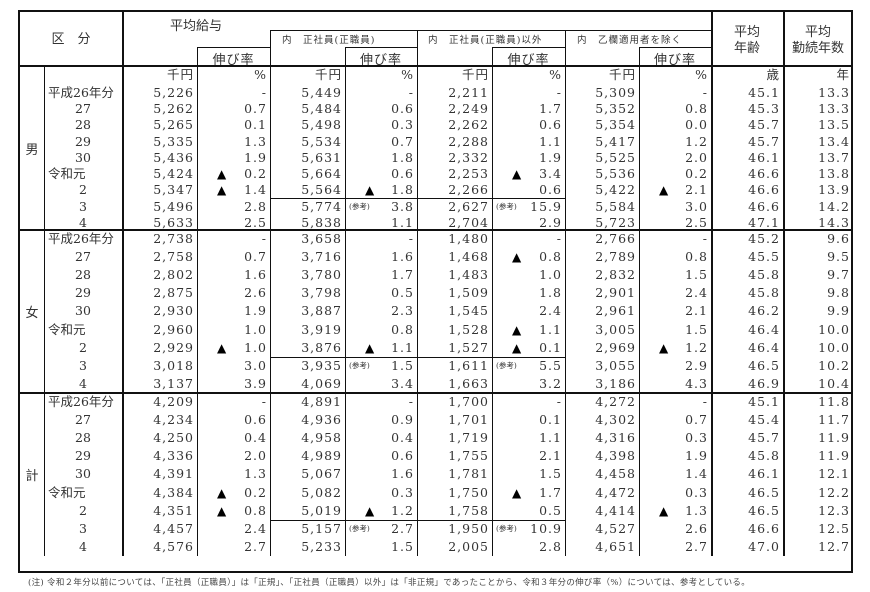 The image size is (870, 592). Describe the element at coordinates (696, 125) in the screenshot. I see `table-cell-ex-r: 0.0` at that location.